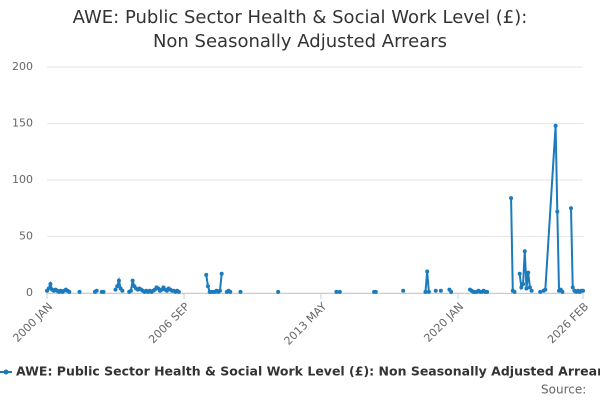 This screenshot has width=600, height=400. Describe the element at coordinates (29, 292) in the screenshot. I see `y-tick-label: 0` at that location.